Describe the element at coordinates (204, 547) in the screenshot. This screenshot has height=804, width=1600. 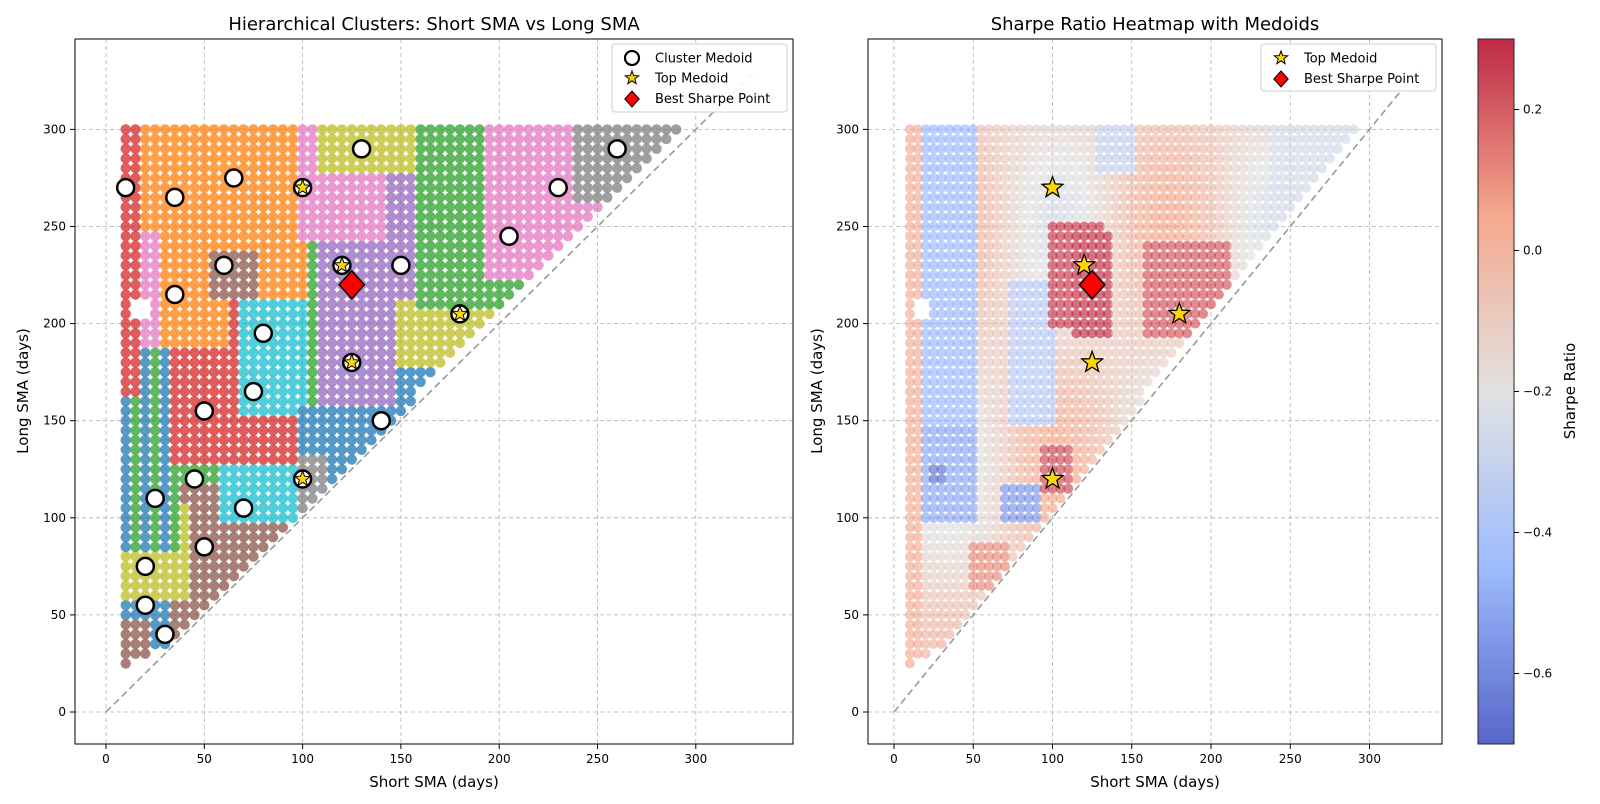
I see `cluster-medoid` at that location.